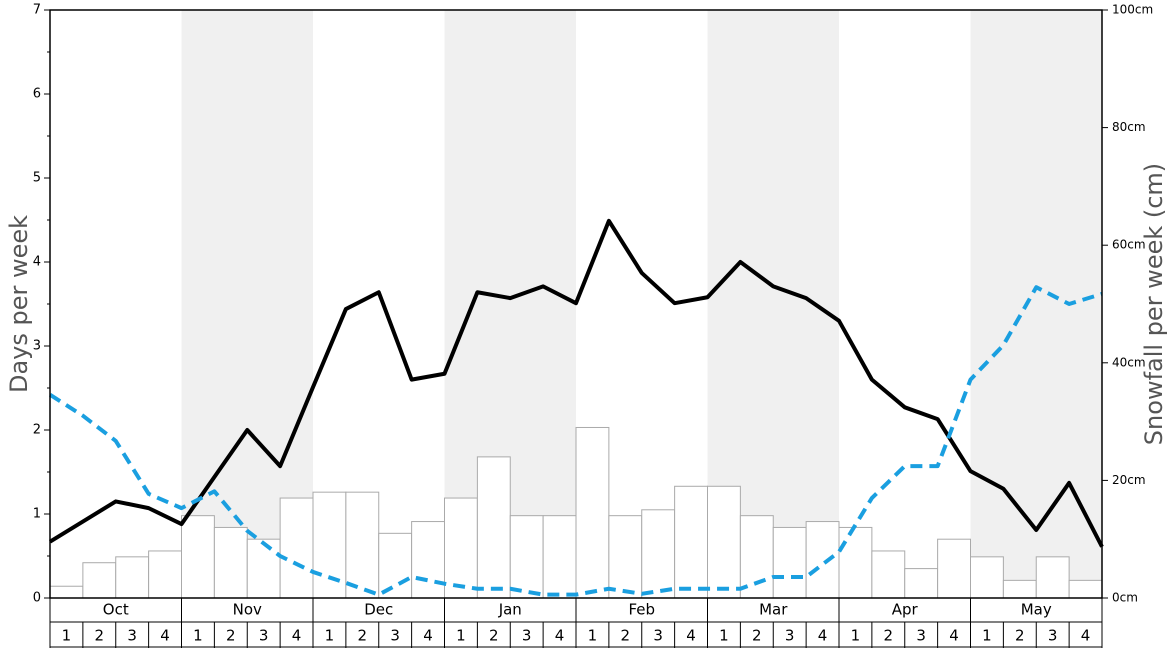 The width and height of the screenshot is (1168, 648). Describe the element at coordinates (1129, 480) in the screenshot. I see `y2-tick-label: 20cm` at that location.